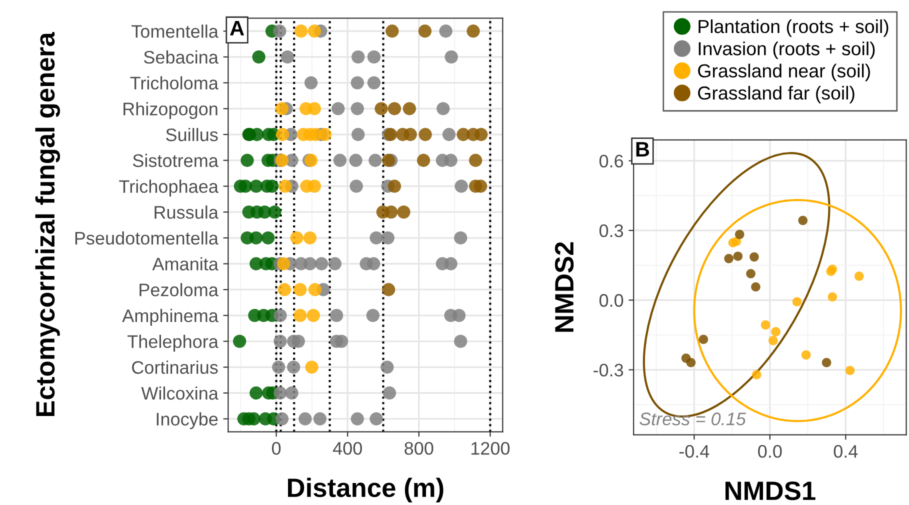 The image size is (909, 505). Describe the element at coordinates (237, 28) in the screenshot. I see `annotation: A` at that location.